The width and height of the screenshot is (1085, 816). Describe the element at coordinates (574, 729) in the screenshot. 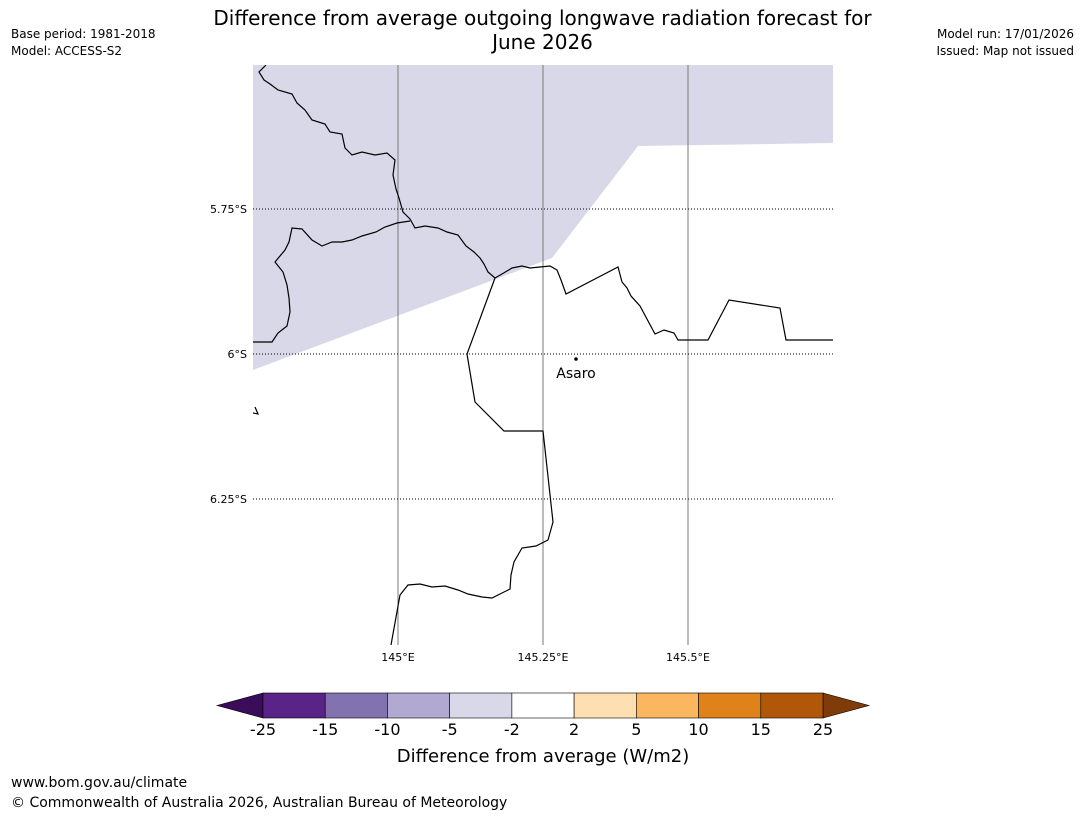

I see `colorbar-tick-label: 2` at that location.